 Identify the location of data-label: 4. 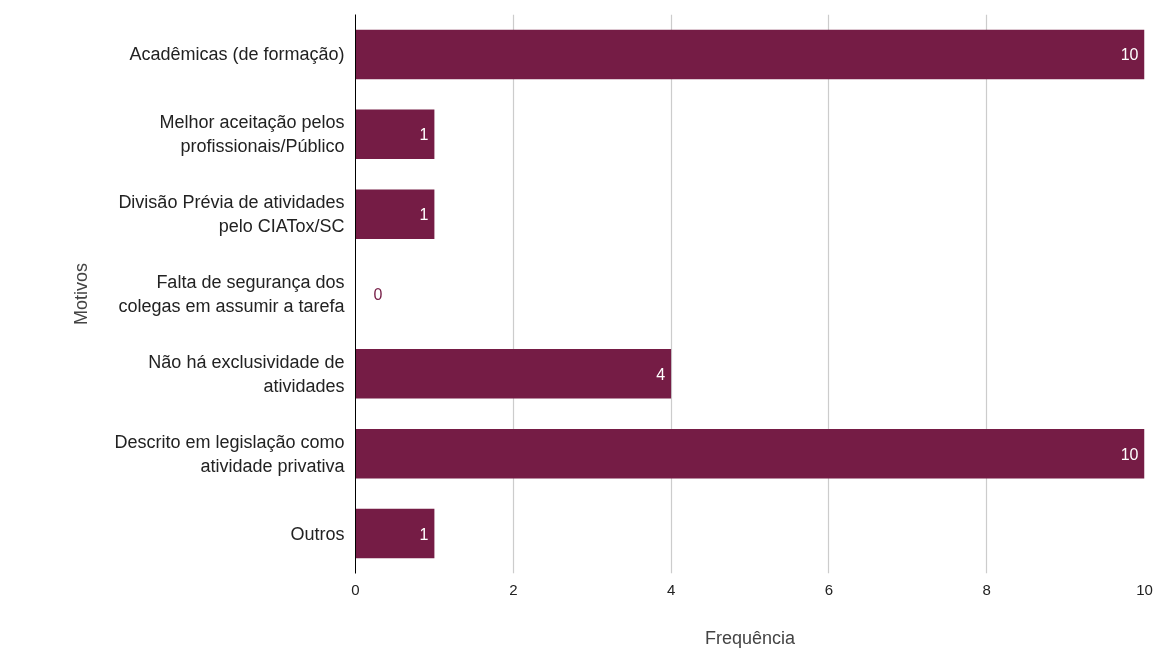
(661, 374).